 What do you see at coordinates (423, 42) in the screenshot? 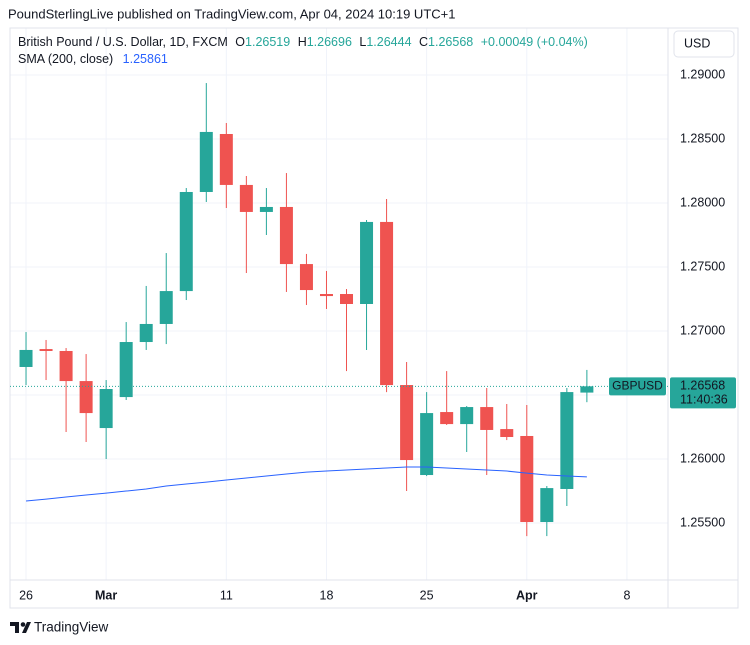
I see `legend-c-label: C` at bounding box center [423, 42].